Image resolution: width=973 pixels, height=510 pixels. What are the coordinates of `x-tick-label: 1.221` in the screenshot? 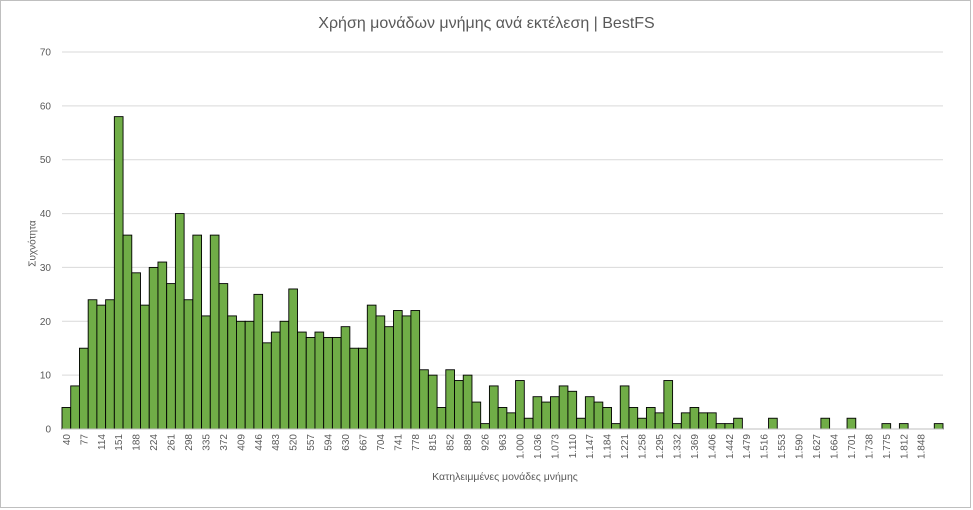 It's located at (625, 446).